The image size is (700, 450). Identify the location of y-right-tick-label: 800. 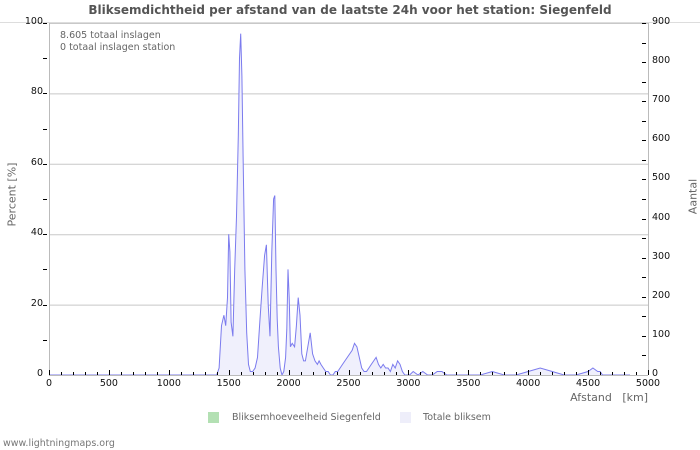
(661, 61).